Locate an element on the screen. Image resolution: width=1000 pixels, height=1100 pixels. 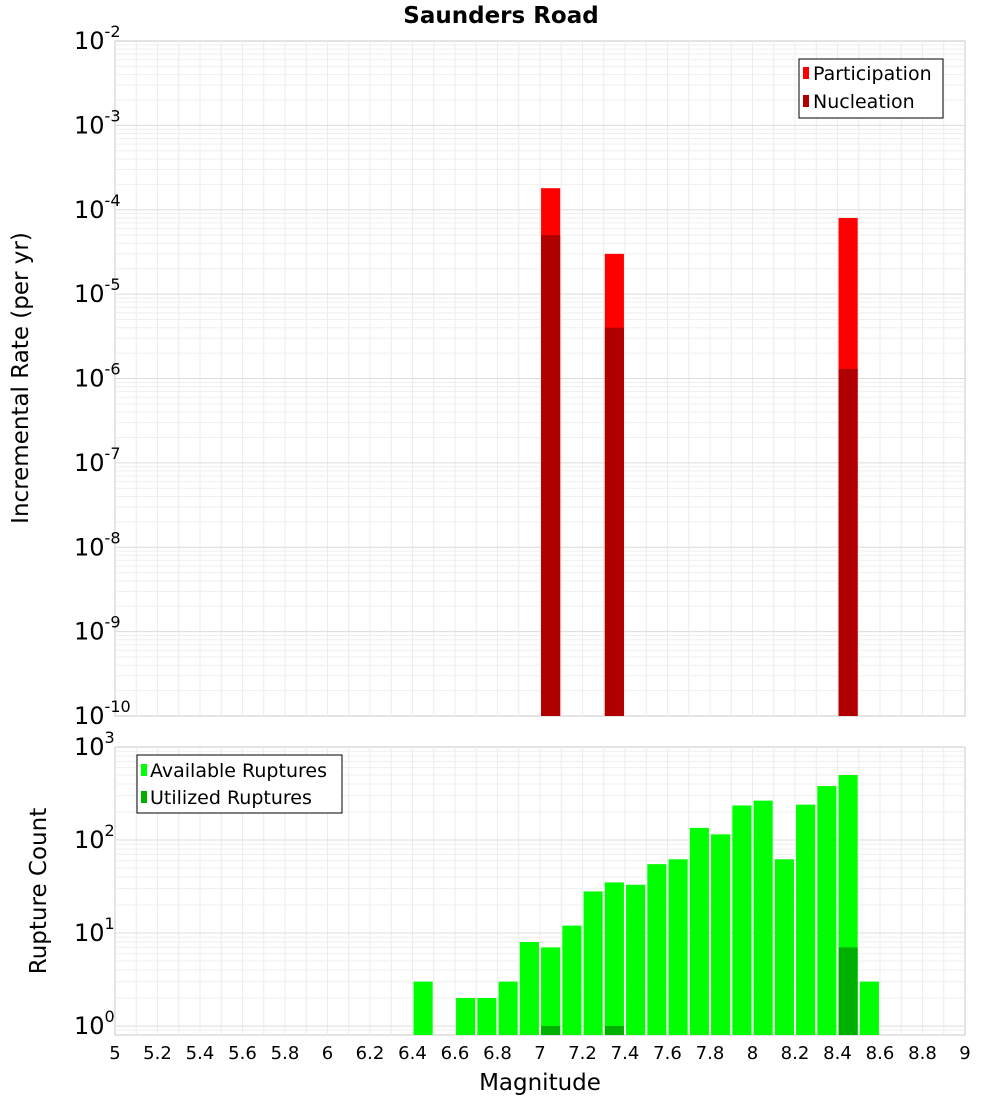
legend-label-nucleation: Nucleation is located at coordinates (864, 102).